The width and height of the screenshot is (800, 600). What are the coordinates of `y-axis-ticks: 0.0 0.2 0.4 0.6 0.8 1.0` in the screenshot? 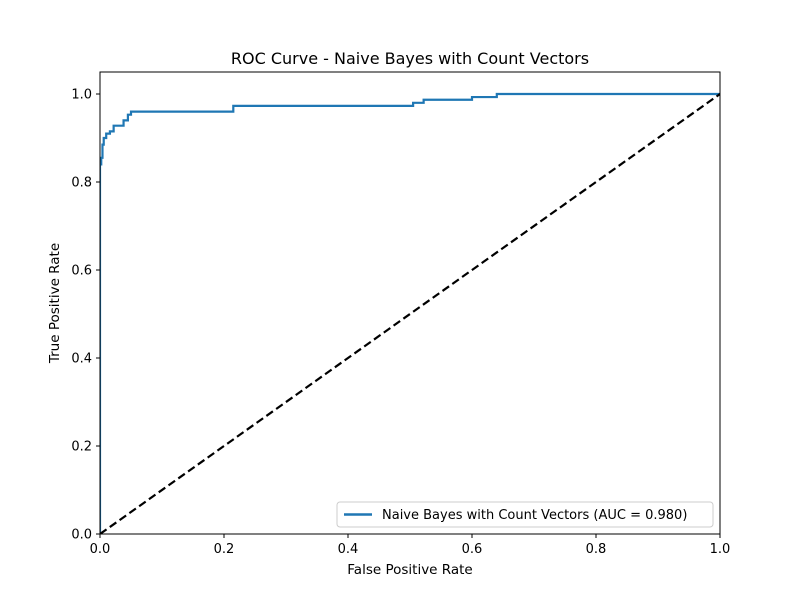 It's located at (85, 315).